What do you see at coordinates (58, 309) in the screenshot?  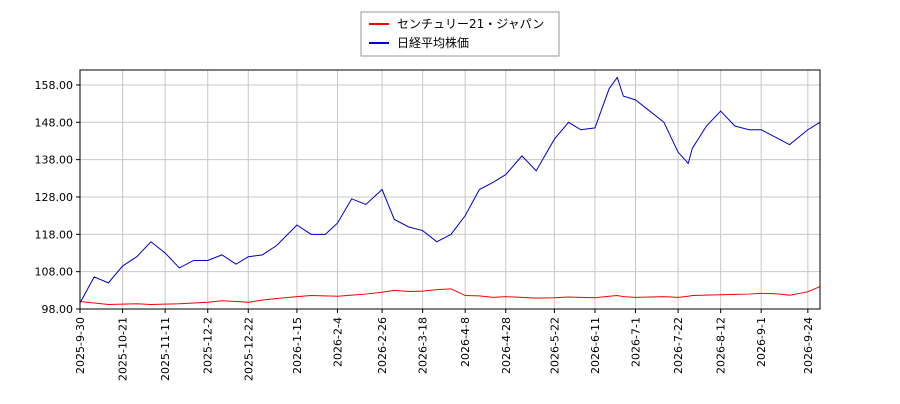 I see `y-tick-label: 98.00` at bounding box center [58, 309].